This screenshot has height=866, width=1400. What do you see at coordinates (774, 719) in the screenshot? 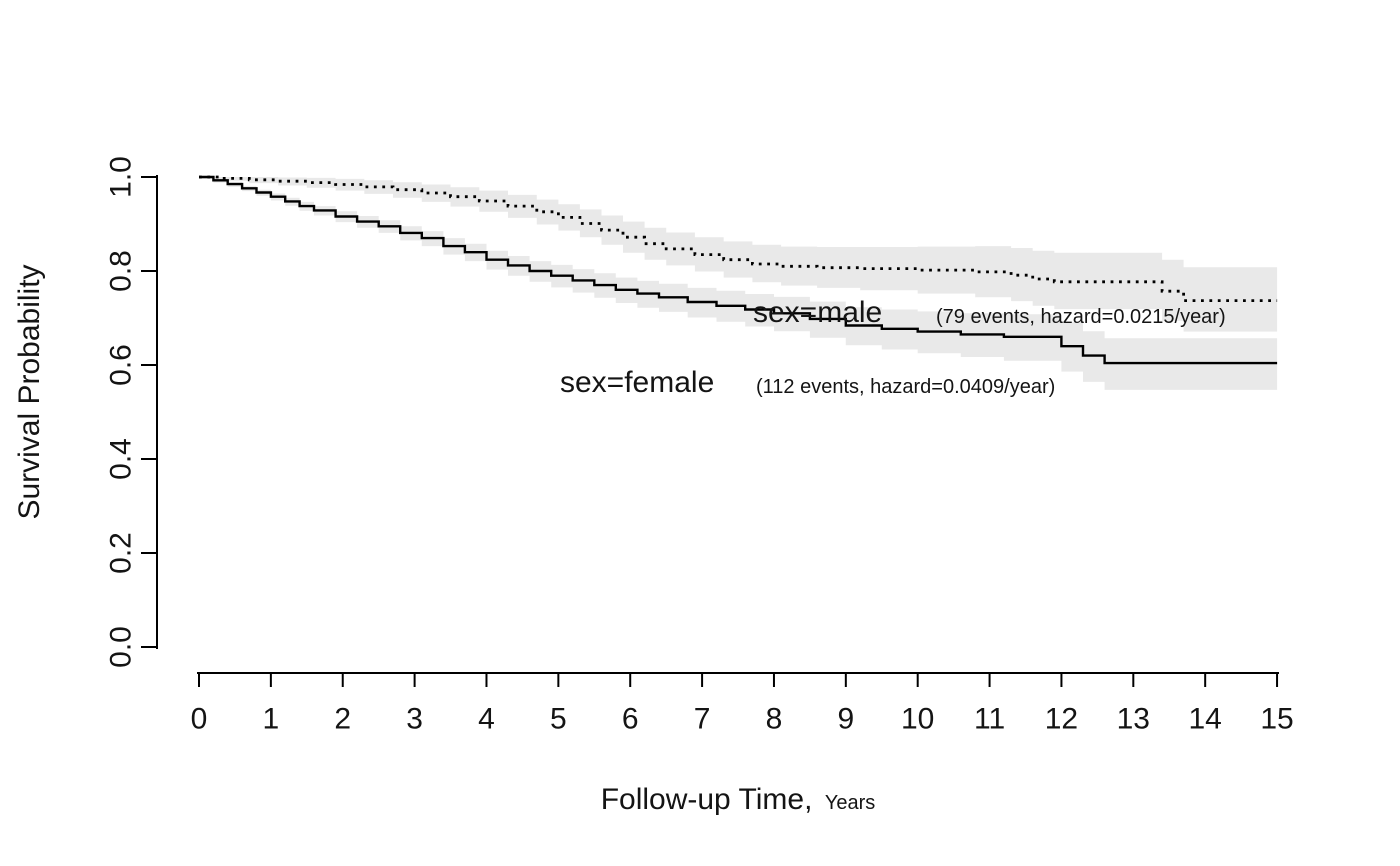
I see `x-tick-label: 8` at bounding box center [774, 719].